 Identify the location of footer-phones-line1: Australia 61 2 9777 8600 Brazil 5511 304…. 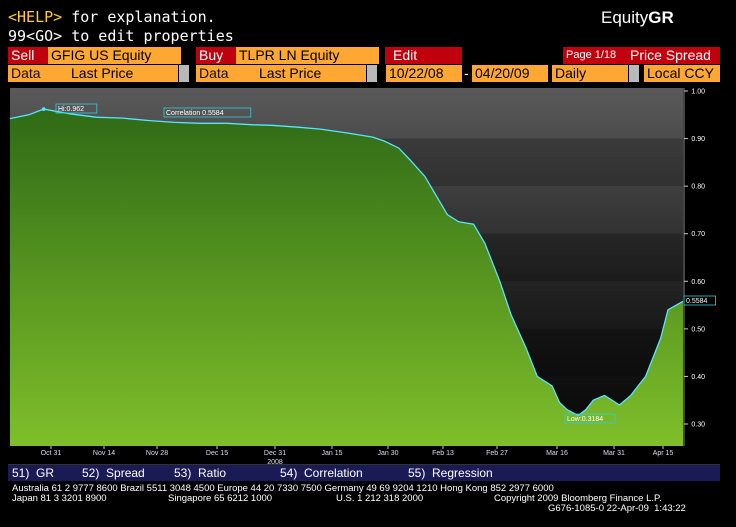
(283, 488).